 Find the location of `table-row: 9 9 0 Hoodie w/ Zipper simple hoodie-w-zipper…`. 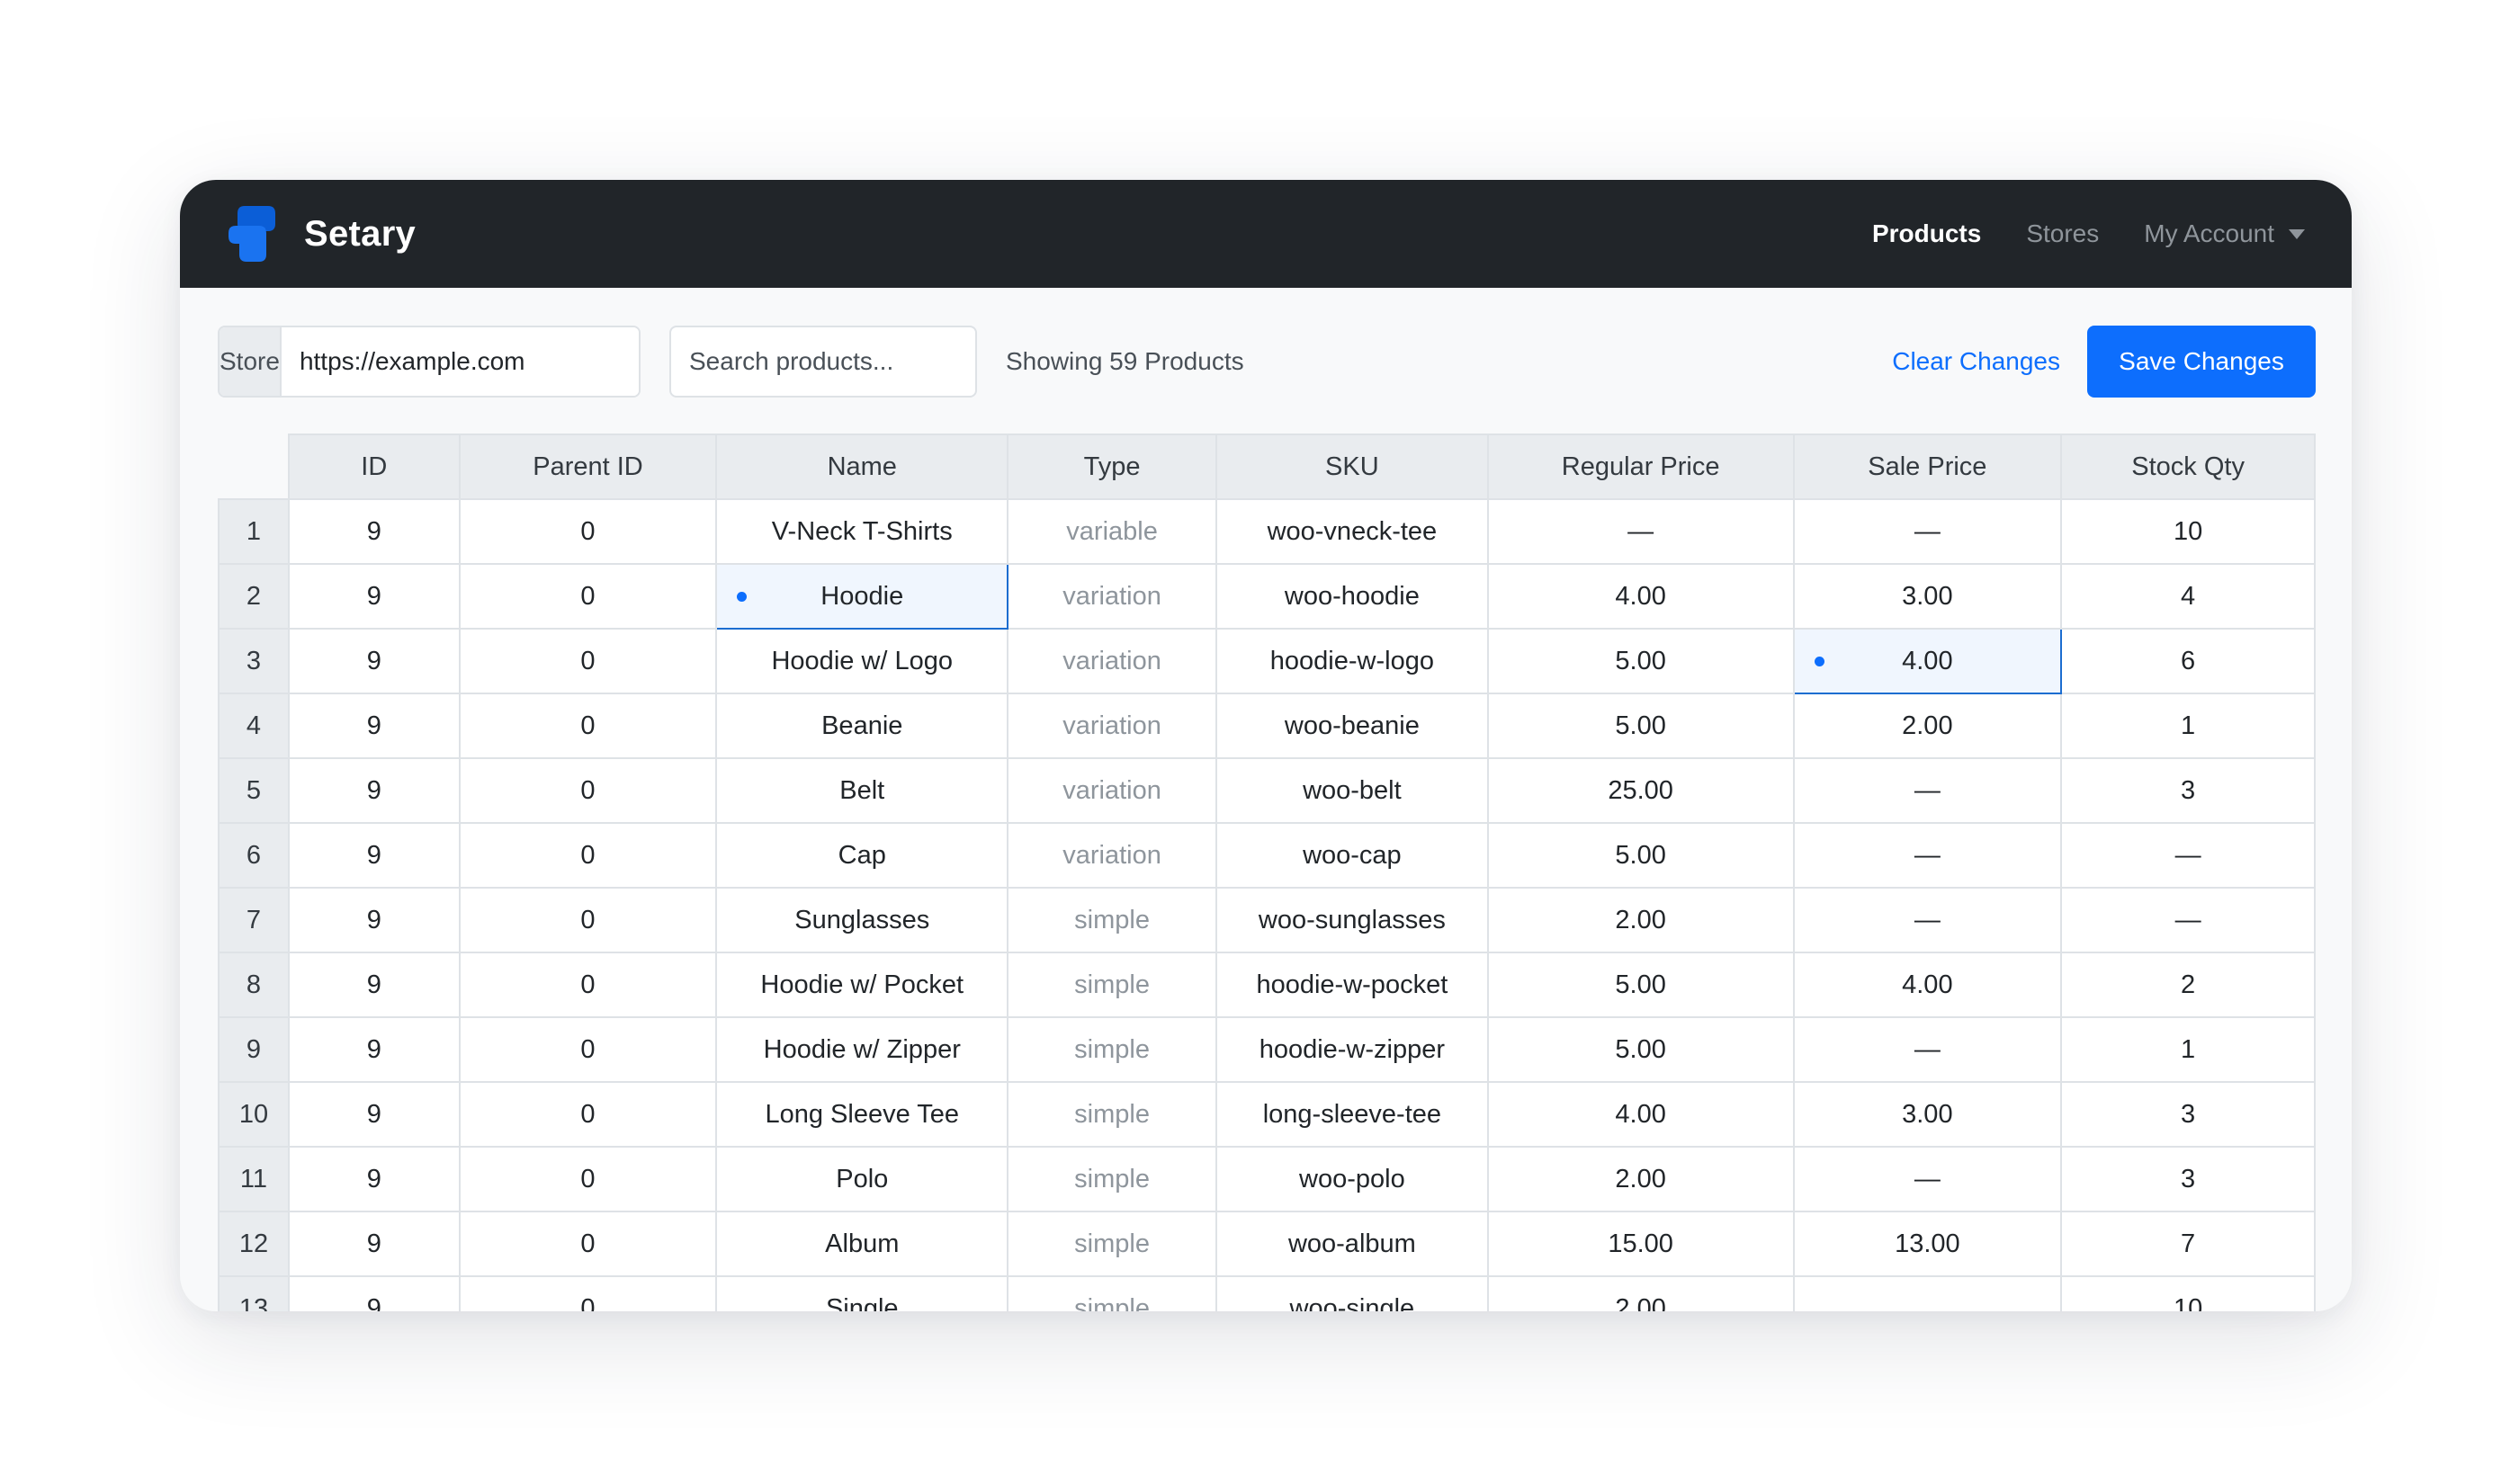

table-row: 9 9 0 Hoodie w/ Zipper simple hoodie-w-zipper… is located at coordinates (1267, 1049).